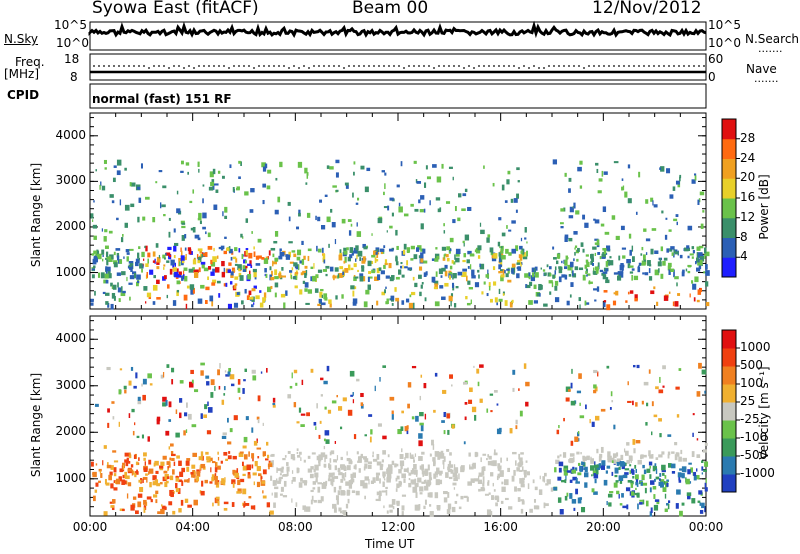 The width and height of the screenshot is (800, 554). What do you see at coordinates (72, 59) in the screenshot?
I see `freq-18: 18` at bounding box center [72, 59].